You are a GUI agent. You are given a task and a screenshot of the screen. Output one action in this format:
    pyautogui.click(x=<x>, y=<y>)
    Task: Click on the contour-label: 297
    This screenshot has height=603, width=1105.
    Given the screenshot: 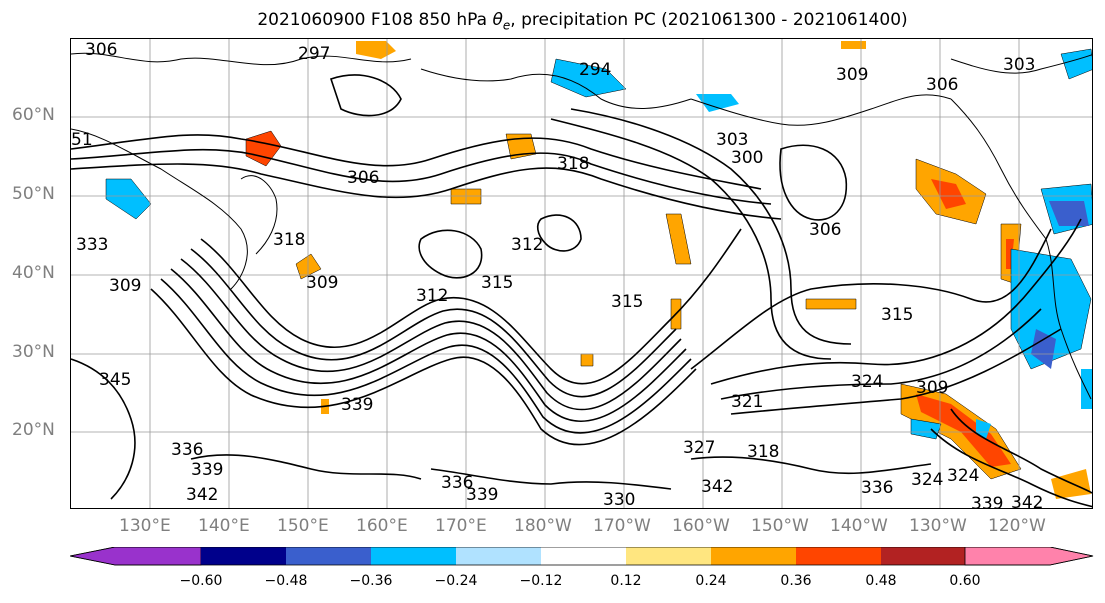 What is the action you would take?
    pyautogui.click(x=314, y=54)
    